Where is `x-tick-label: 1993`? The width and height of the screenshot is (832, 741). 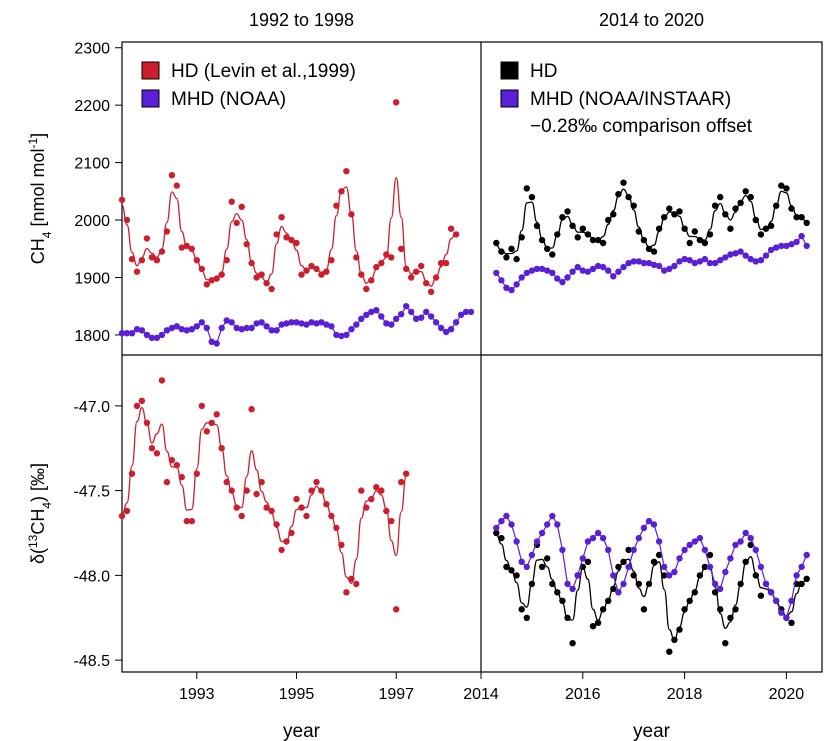 x-tick-label: 1993 is located at coordinates (197, 694).